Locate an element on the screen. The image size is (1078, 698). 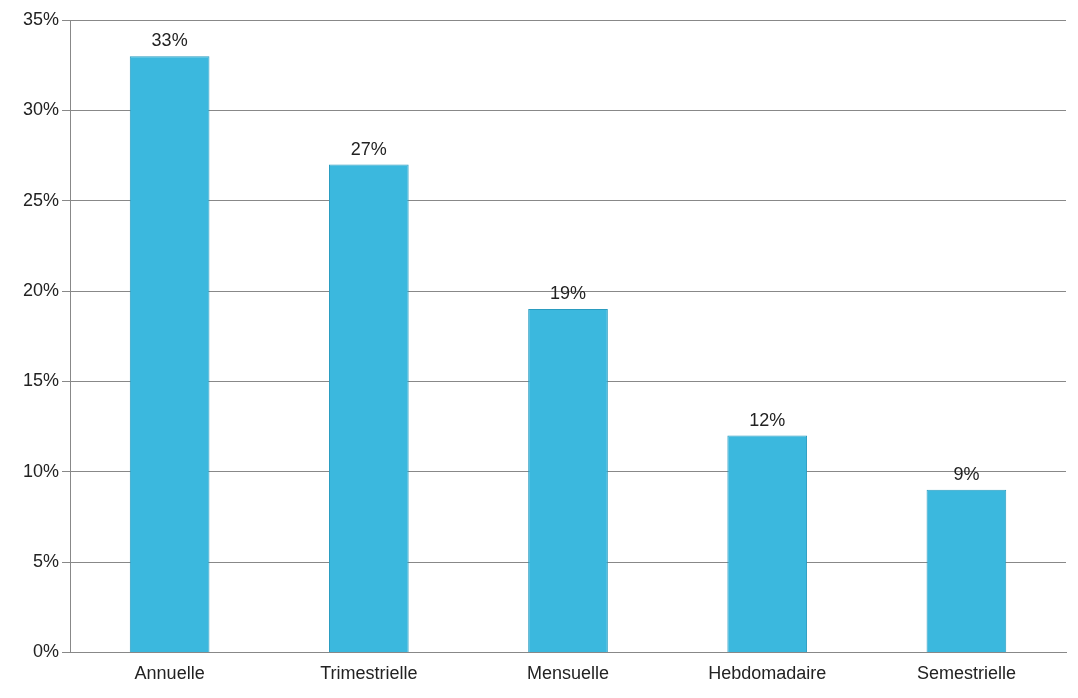
y-tick-label: 15% is located at coordinates (41, 380).